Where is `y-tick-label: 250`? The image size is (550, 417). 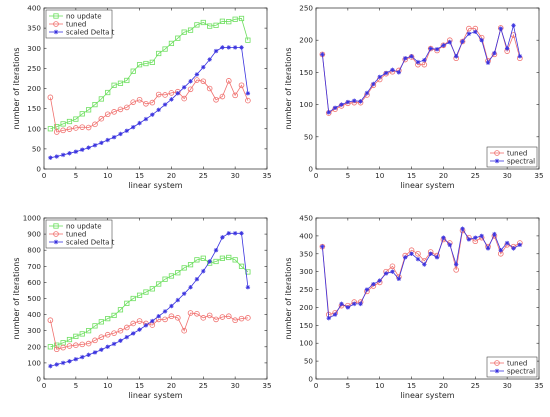
y-tick-label: 250 is located at coordinates (306, 8).